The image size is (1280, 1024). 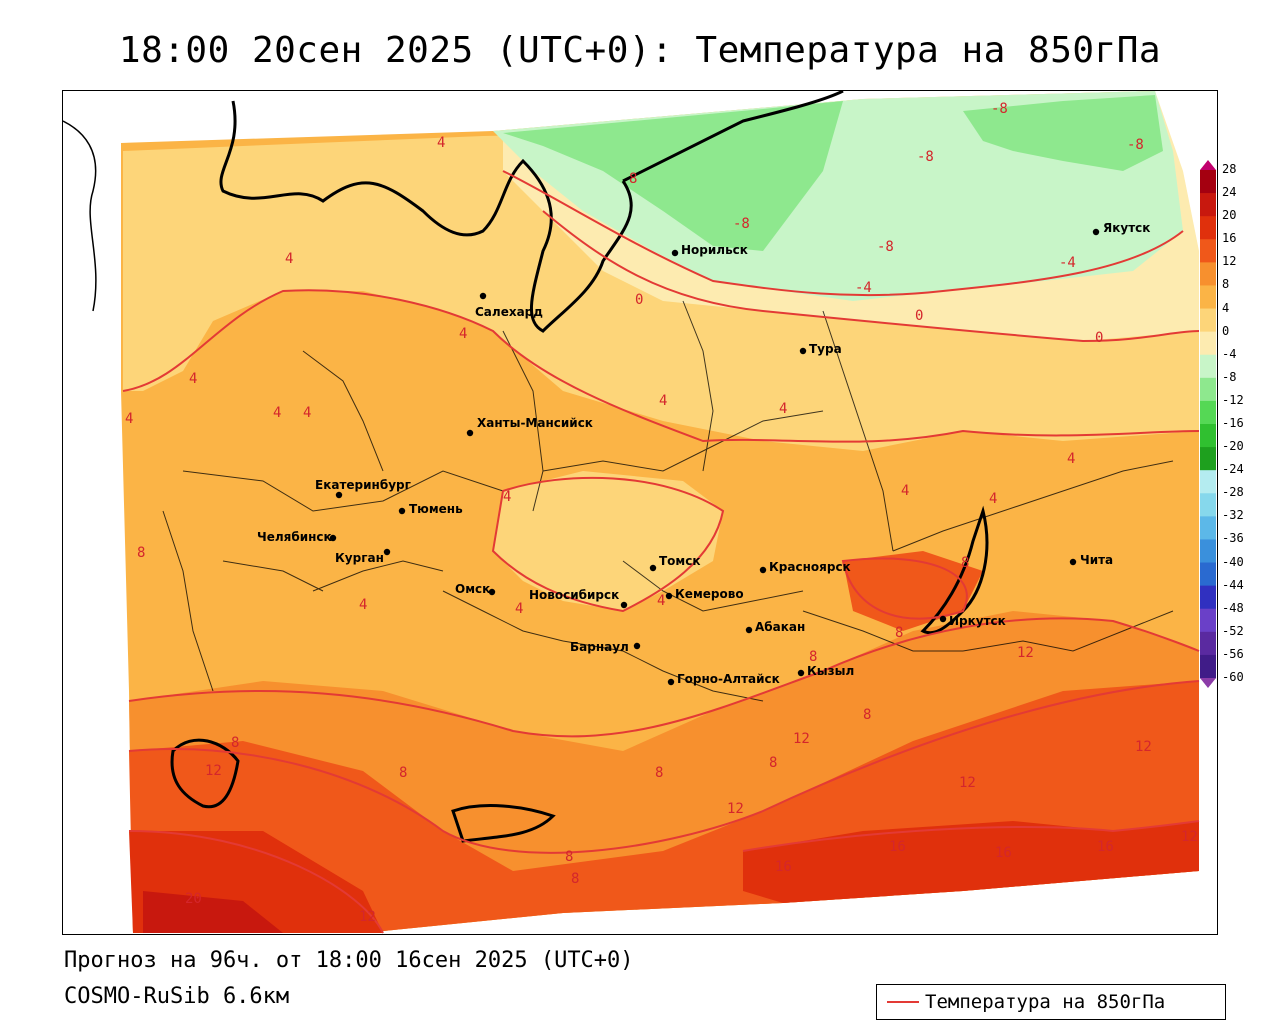 What do you see at coordinates (1233, 653) in the screenshot?
I see `colorbar-tick-label: -56` at bounding box center [1233, 653].